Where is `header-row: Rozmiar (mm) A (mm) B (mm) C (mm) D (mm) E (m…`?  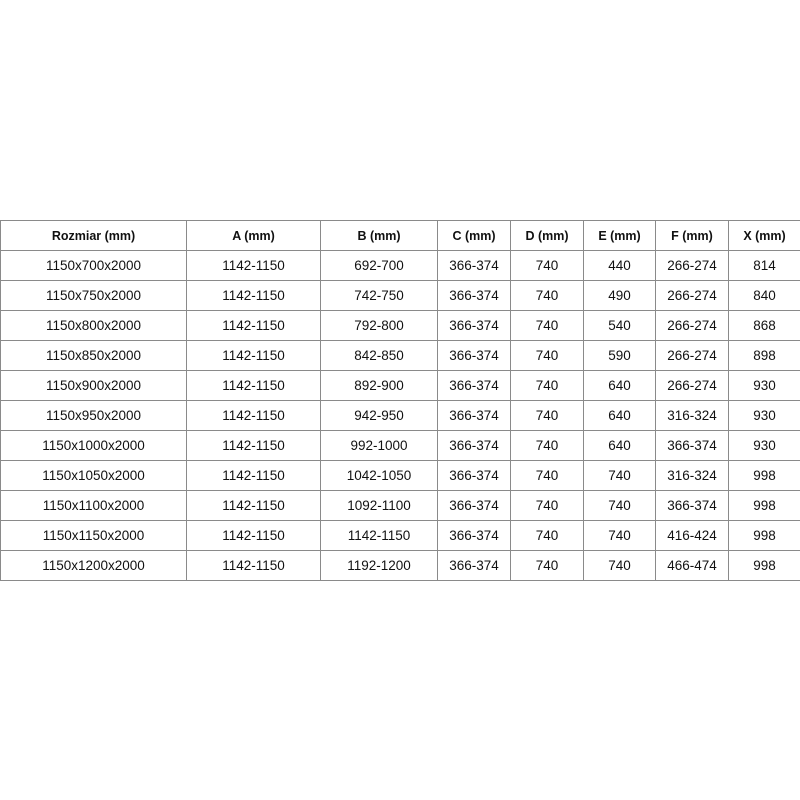 header-row: Rozmiar (mm) A (mm) B (mm) C (mm) D (mm) E (m… is located at coordinates (400, 235).